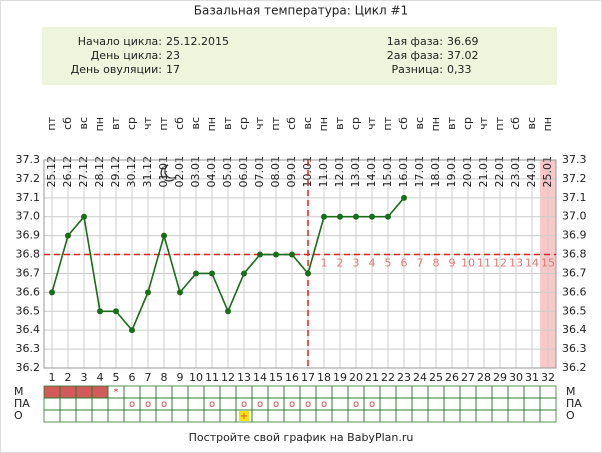 The height and width of the screenshot is (453, 602). What do you see at coordinates (120, 41) in the screenshot?
I see `info-label: Начало цикла:` at bounding box center [120, 41].